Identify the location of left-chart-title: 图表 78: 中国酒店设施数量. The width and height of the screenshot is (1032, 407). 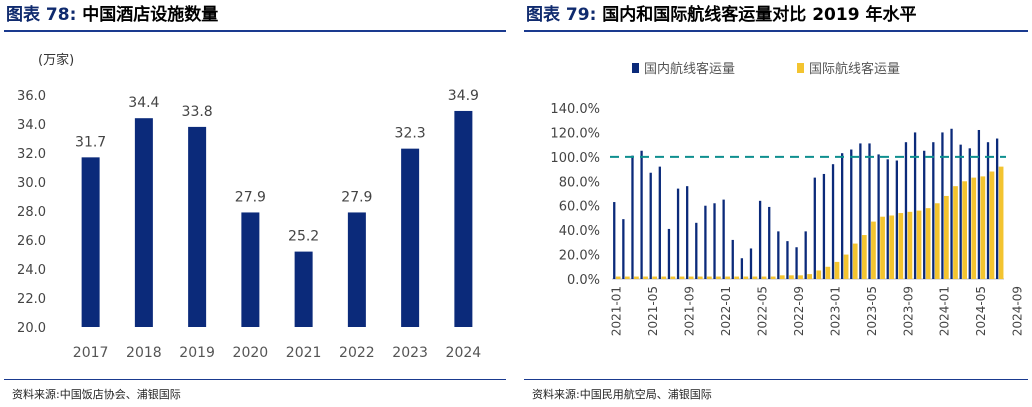
(112, 15).